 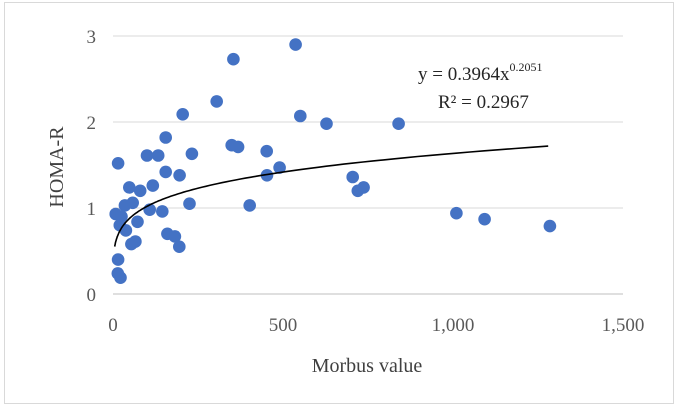 What do you see at coordinates (453, 325) in the screenshot?
I see `x-tick-label: 1,000` at bounding box center [453, 325].